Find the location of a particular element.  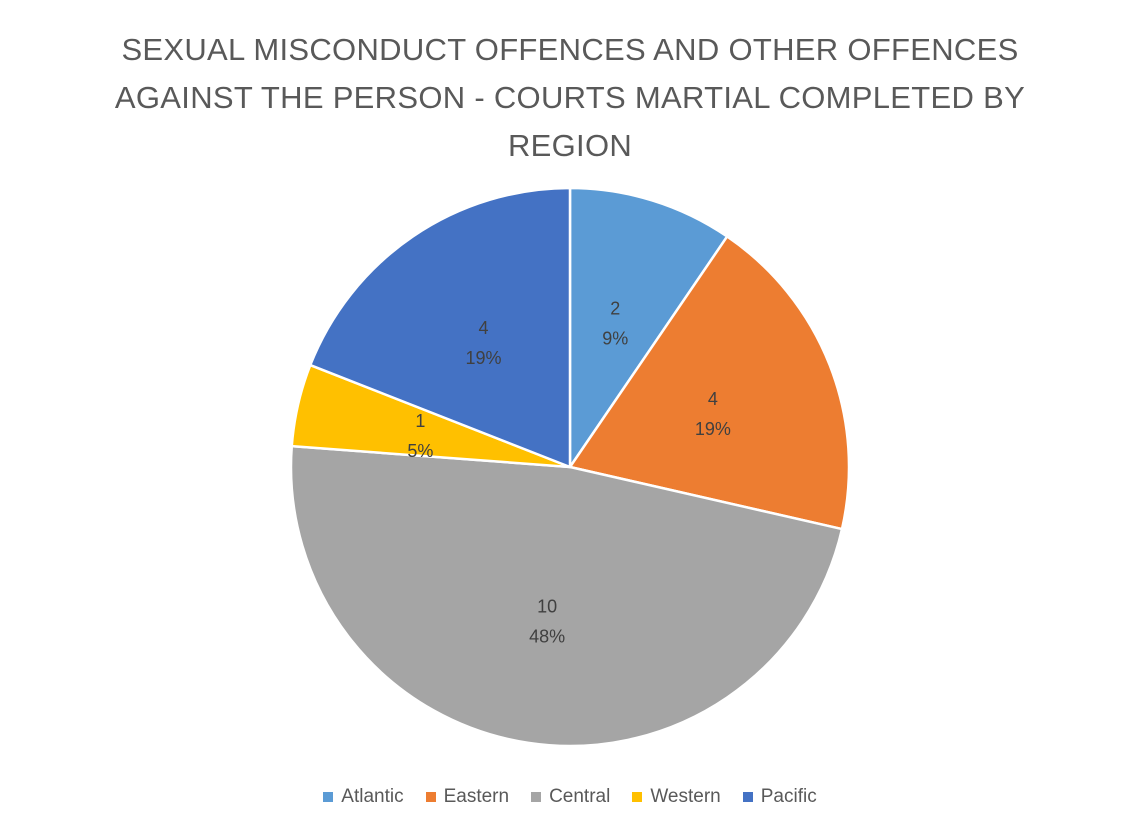

legend-item-atlantic: Atlantic is located at coordinates (363, 797).